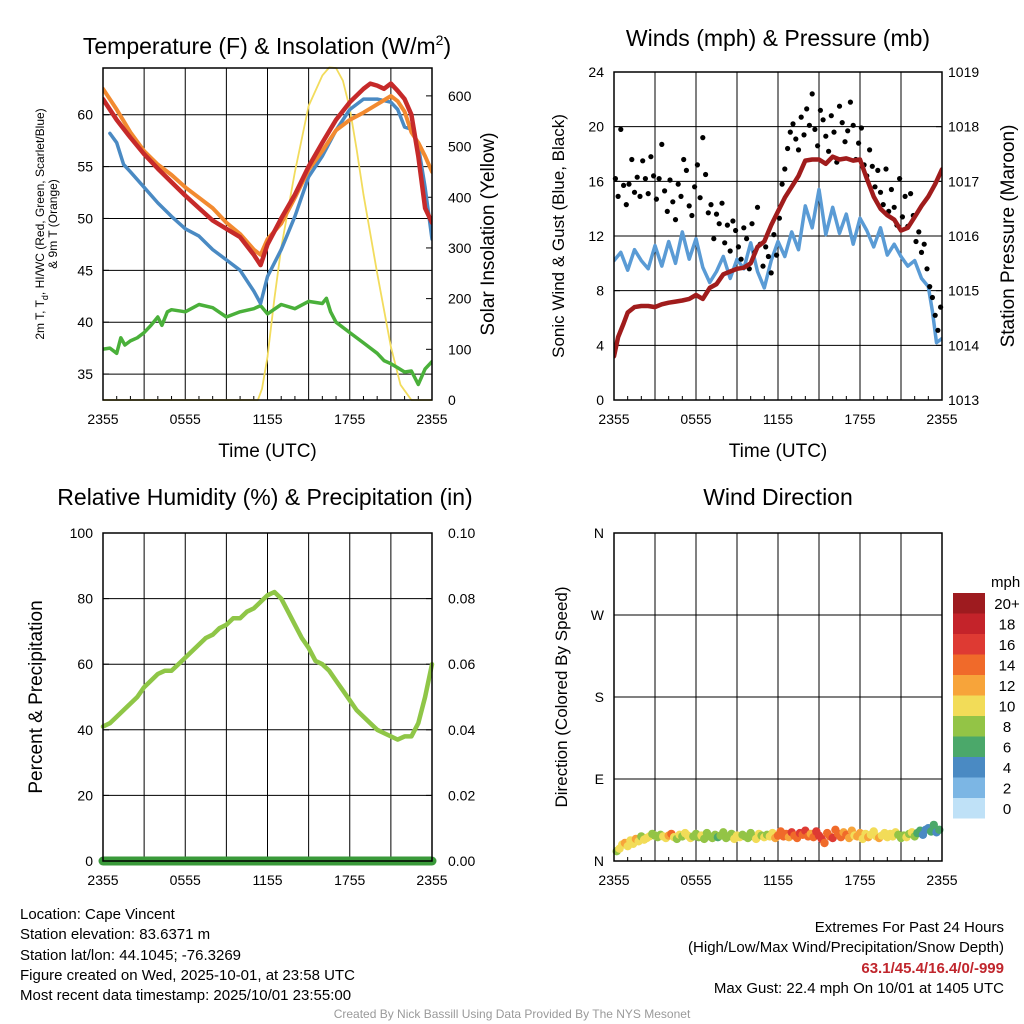  What do you see at coordinates (963, 72) in the screenshot?
I see `y2-tick-label: 1019` at bounding box center [963, 72].